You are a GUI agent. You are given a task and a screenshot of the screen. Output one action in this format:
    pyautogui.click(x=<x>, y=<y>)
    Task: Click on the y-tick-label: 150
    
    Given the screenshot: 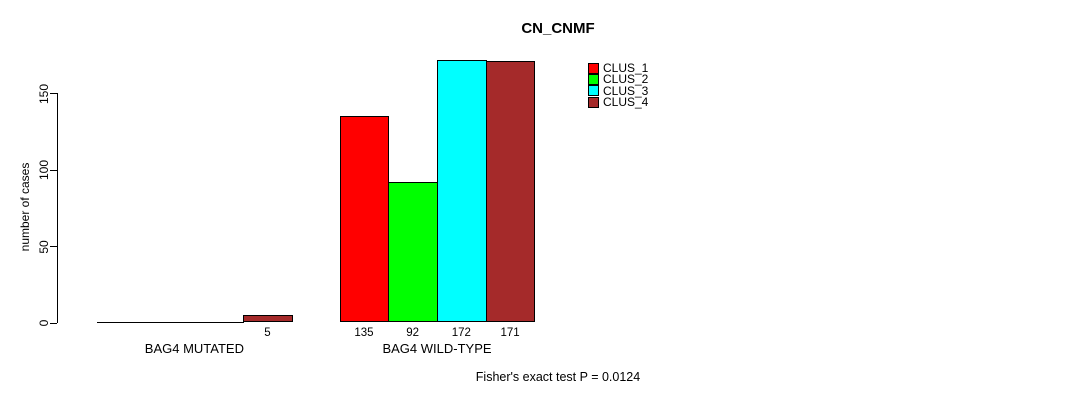 What is the action you would take?
    pyautogui.click(x=44, y=93)
    